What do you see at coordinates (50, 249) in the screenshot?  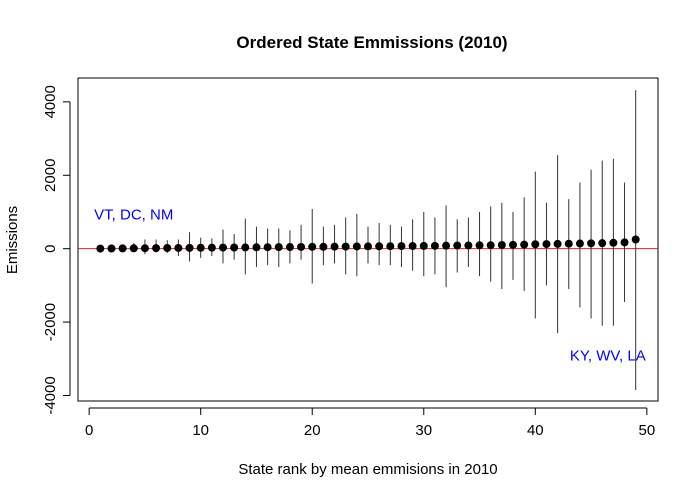 I see `y-tick-label: 0` at bounding box center [50, 249].